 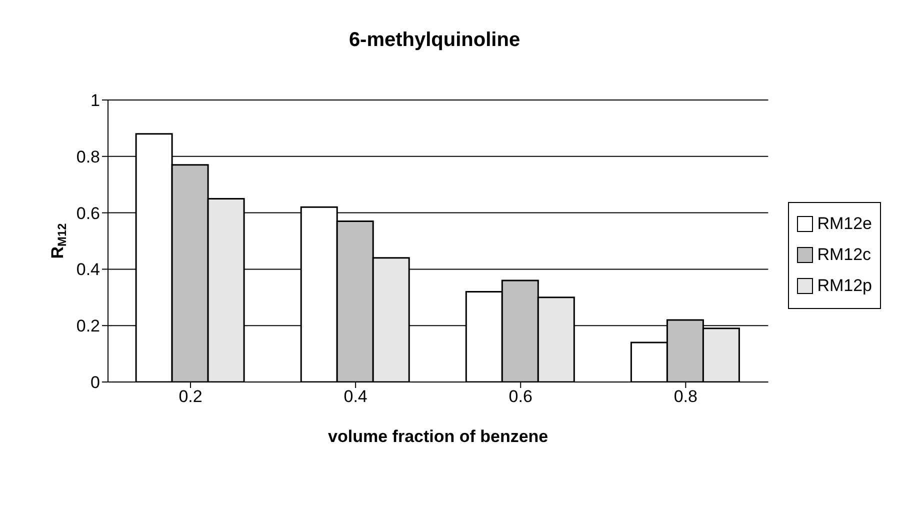 What do you see at coordinates (844, 286) in the screenshot?
I see `legend-label: RM12p` at bounding box center [844, 286].